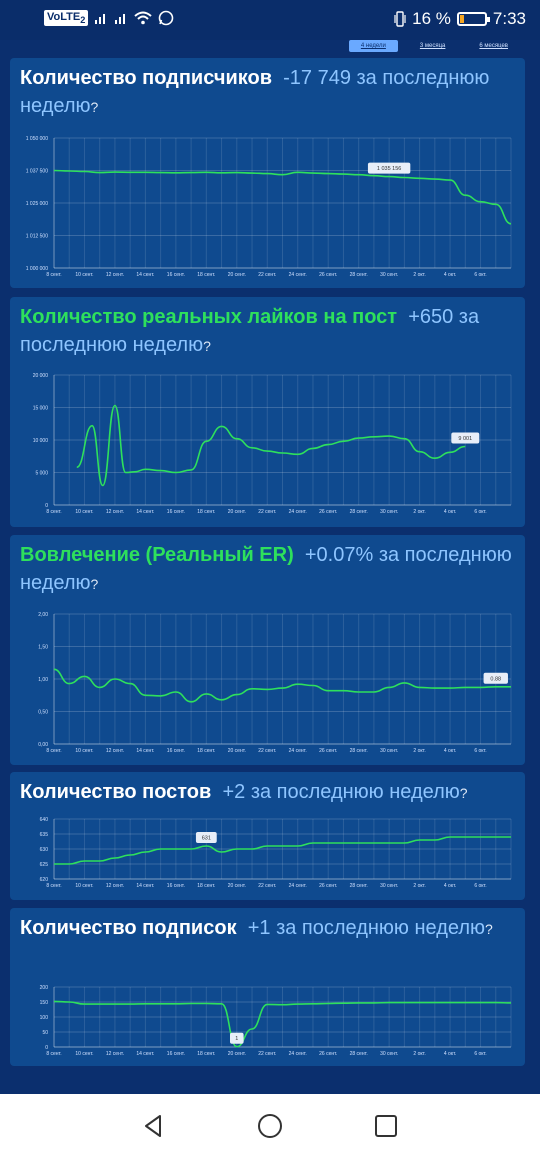  I want to click on y-tick-label: 0,00, so click(43, 745).